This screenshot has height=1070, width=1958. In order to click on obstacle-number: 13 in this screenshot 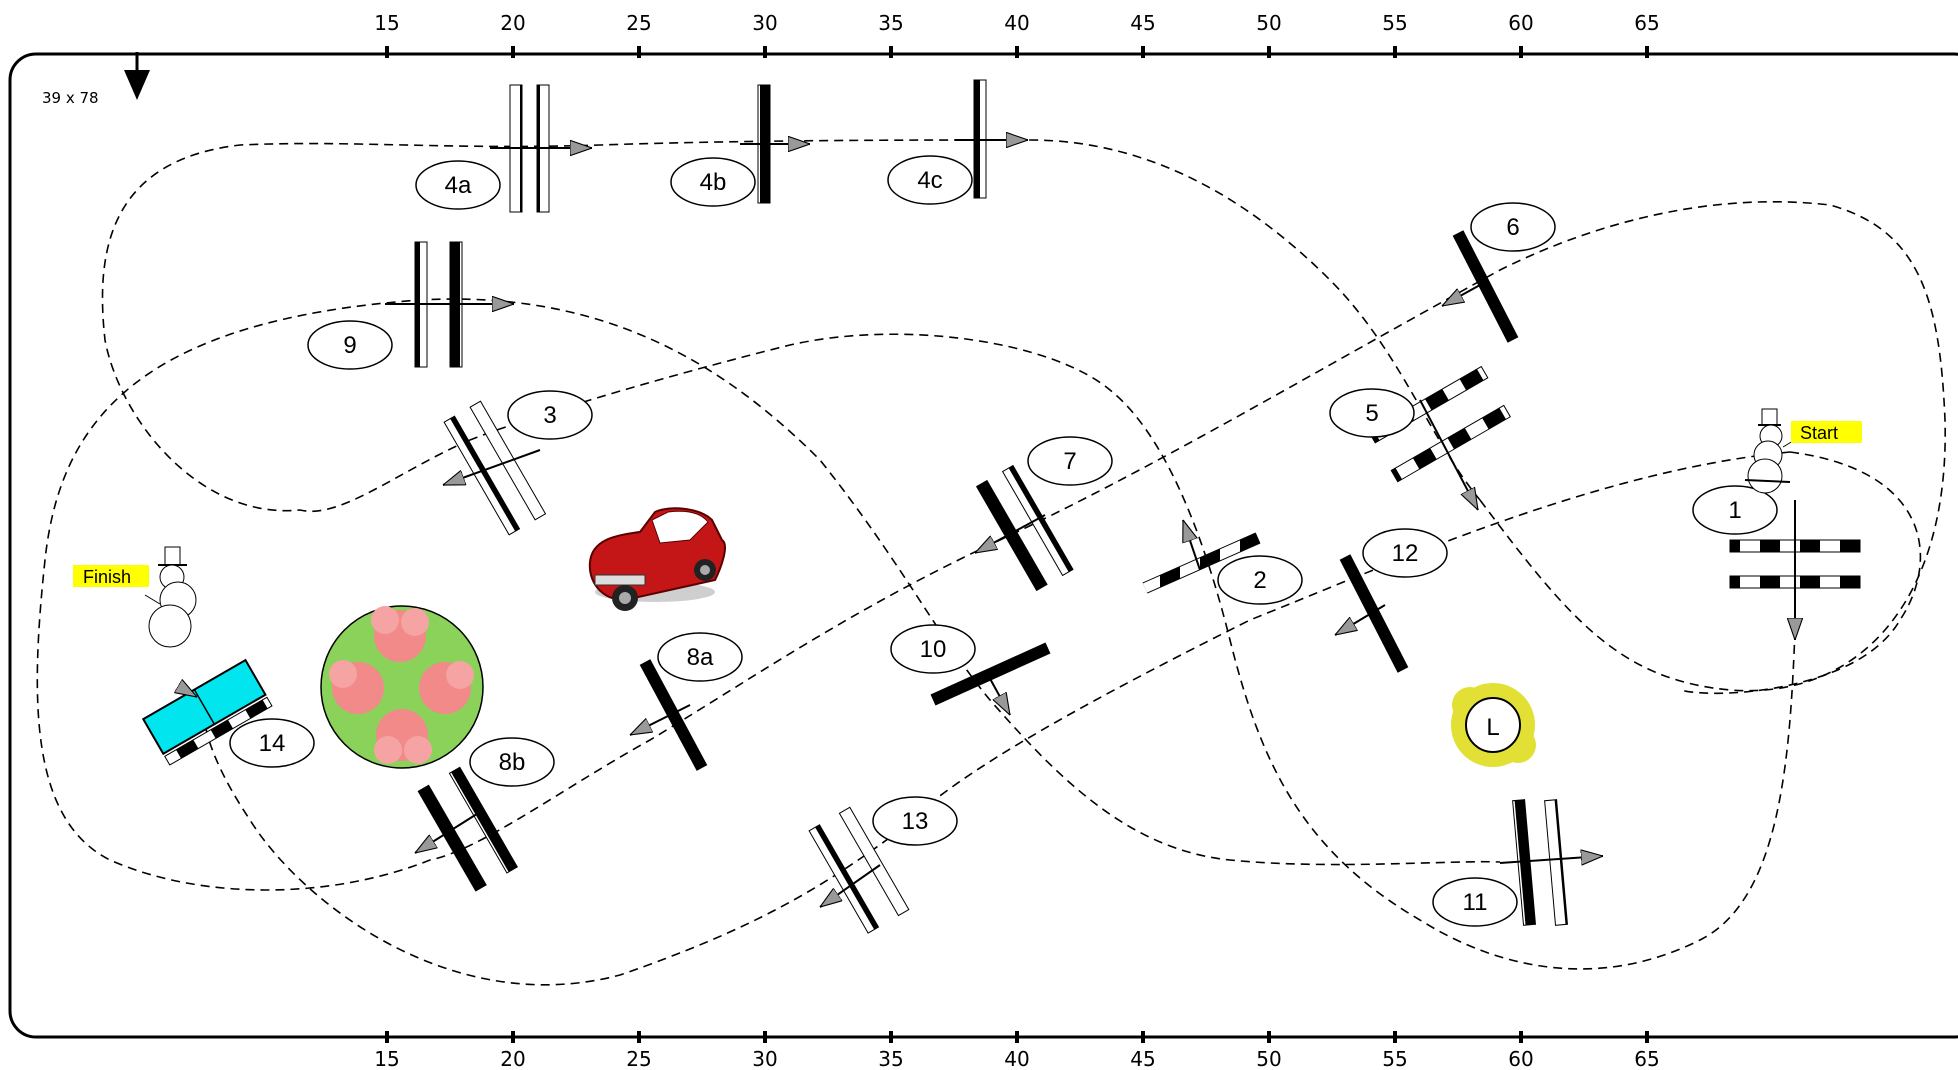, I will do `click(915, 821)`.